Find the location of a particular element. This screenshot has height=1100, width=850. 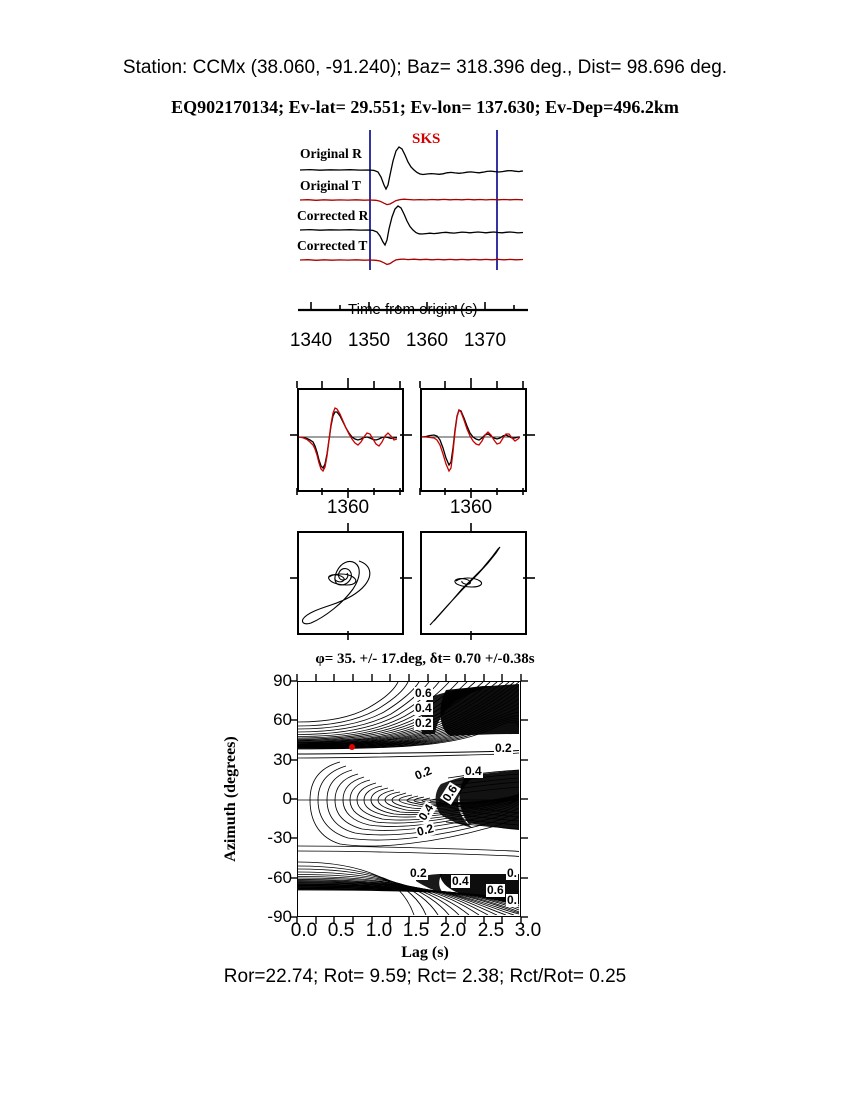

trace-original-t is located at coordinates (411, 202).